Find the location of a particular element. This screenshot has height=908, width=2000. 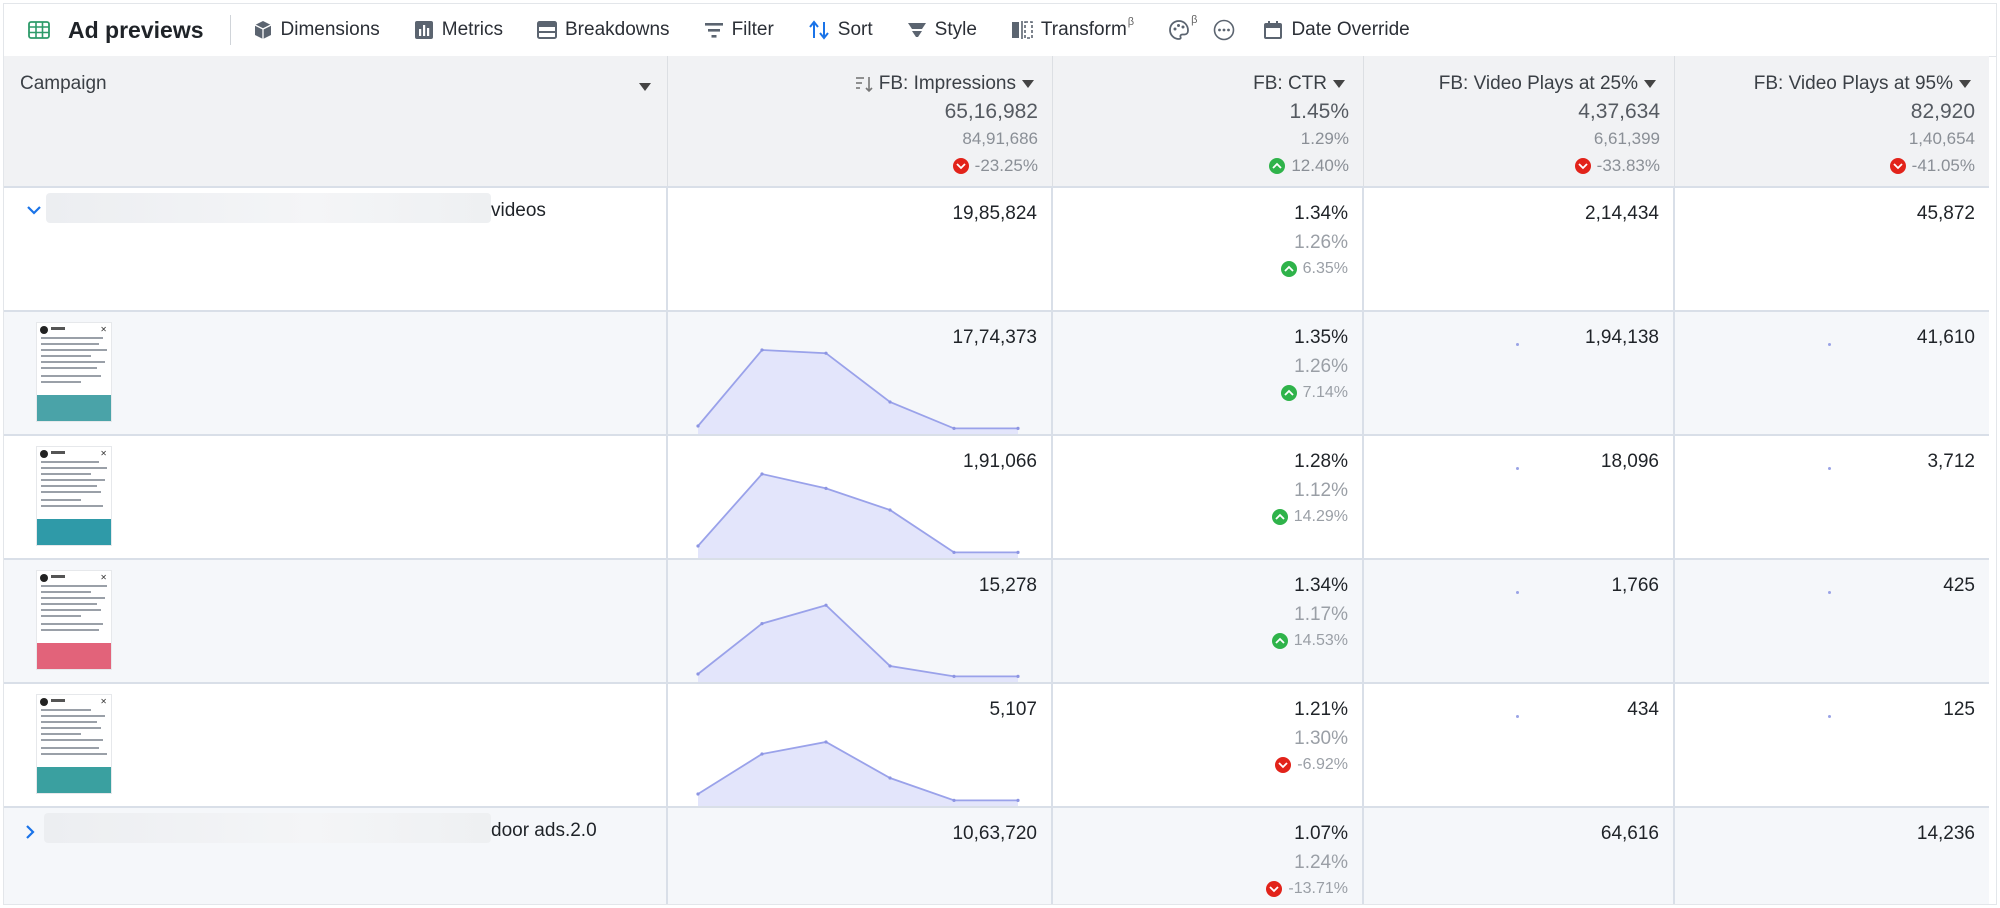

close-icon: ✕ is located at coordinates (103, 453).